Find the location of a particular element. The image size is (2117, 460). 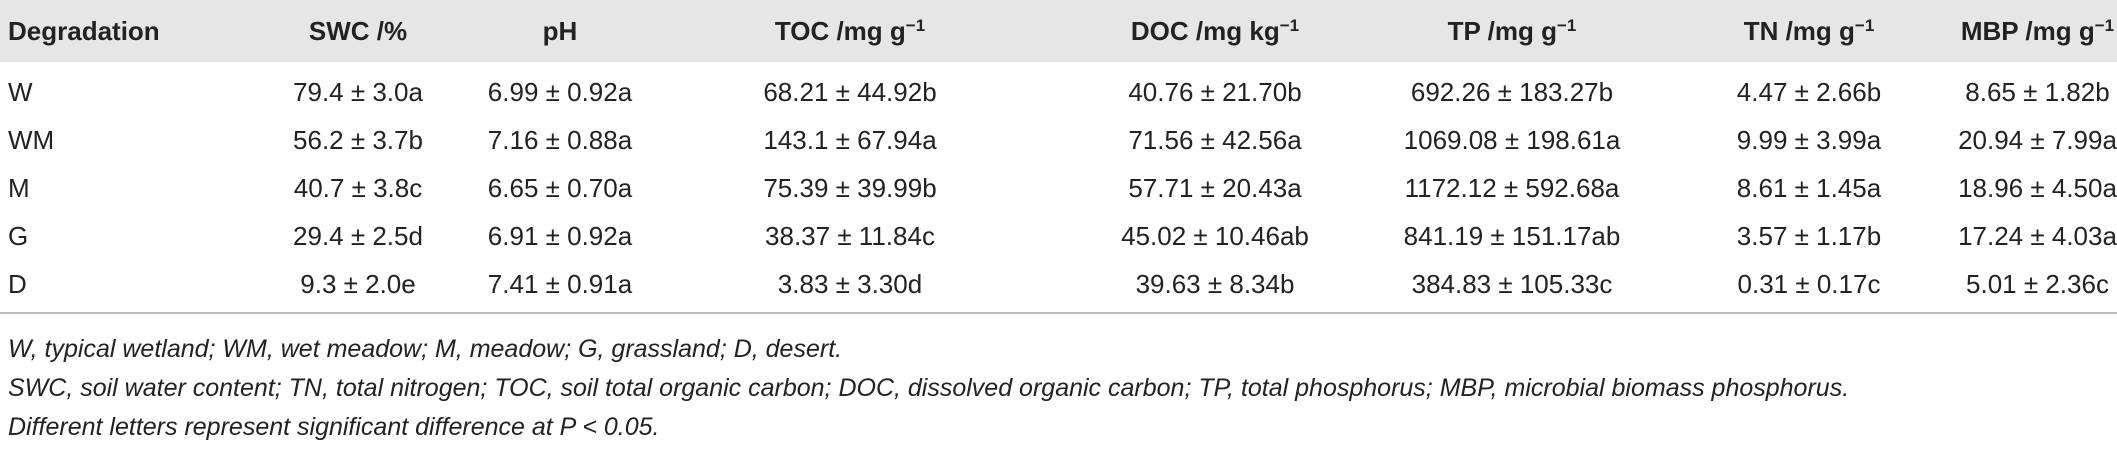

table-cell: M is located at coordinates (19, 187).